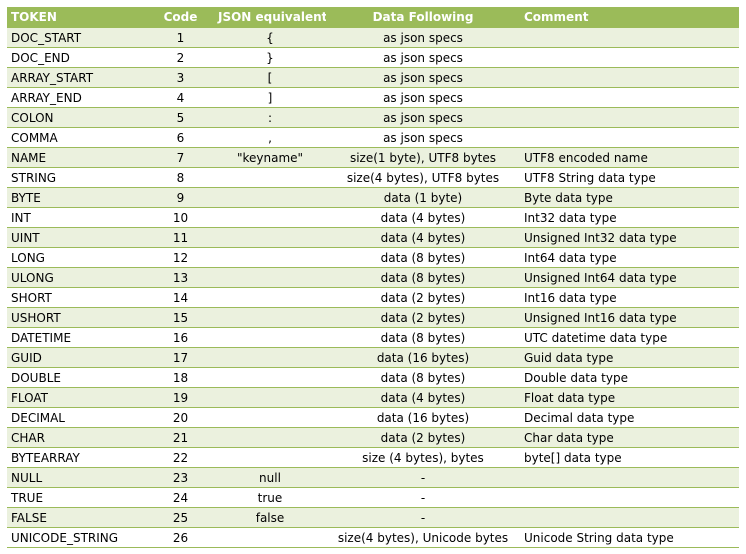 This screenshot has width=746, height=554. I want to click on token-cell: LONG, so click(77, 257).